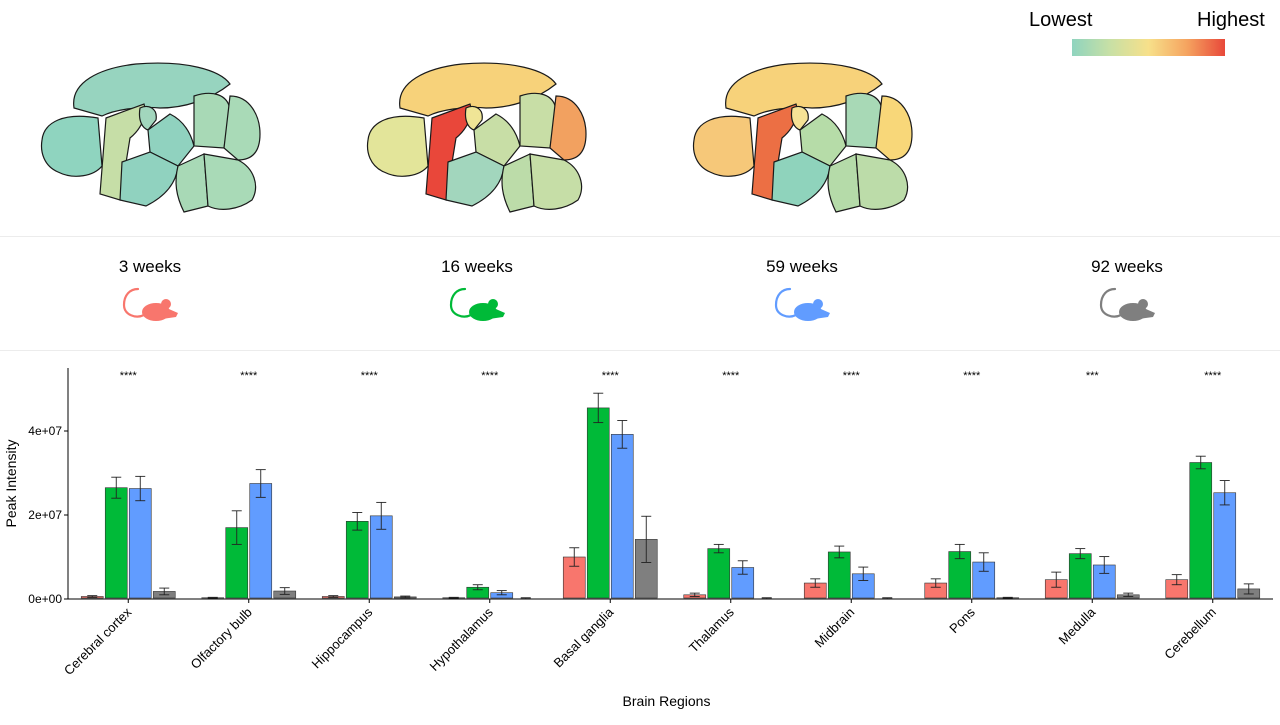  Describe the element at coordinates (45, 431) in the screenshot. I see `y-tick-label: 4e+07` at that location.